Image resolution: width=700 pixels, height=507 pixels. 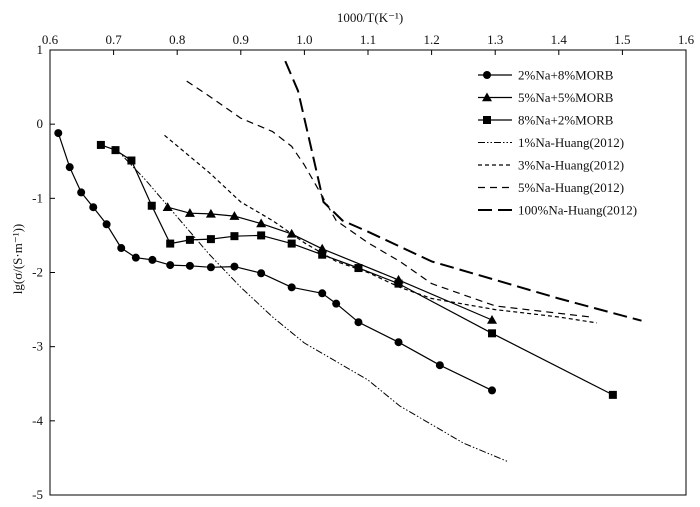 I want to click on legend-label: 5%Na-Huang(2012), so click(x=571, y=187).